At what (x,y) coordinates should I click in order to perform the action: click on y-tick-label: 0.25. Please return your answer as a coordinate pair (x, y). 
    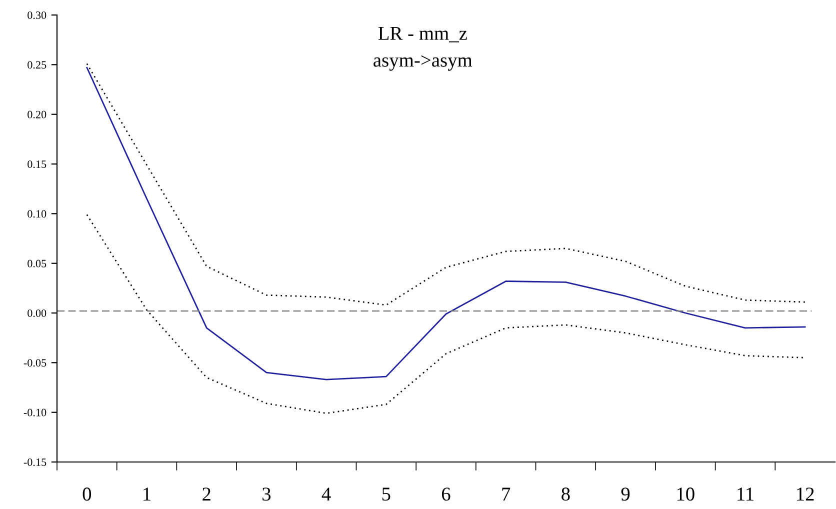
    Looking at the image, I should click on (37, 65).